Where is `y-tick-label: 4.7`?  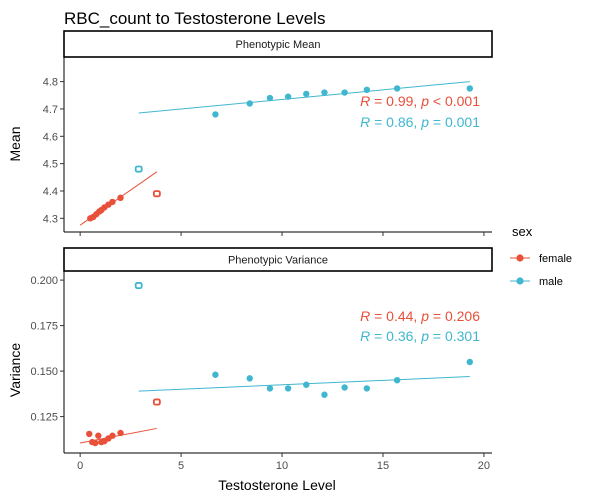 y-tick-label: 4.7 is located at coordinates (50, 110).